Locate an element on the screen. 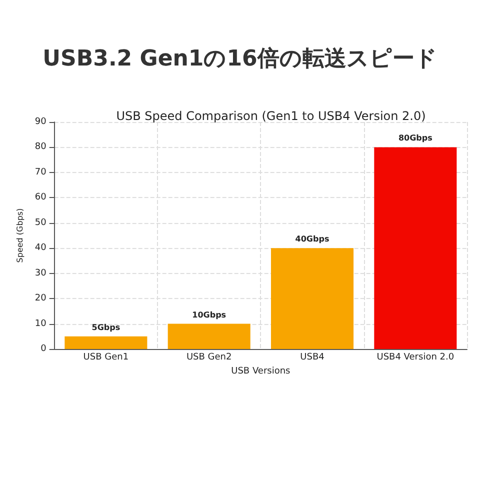 Image resolution: width=480 pixels, height=480 pixels. y-tick-label: 60 is located at coordinates (40, 197).